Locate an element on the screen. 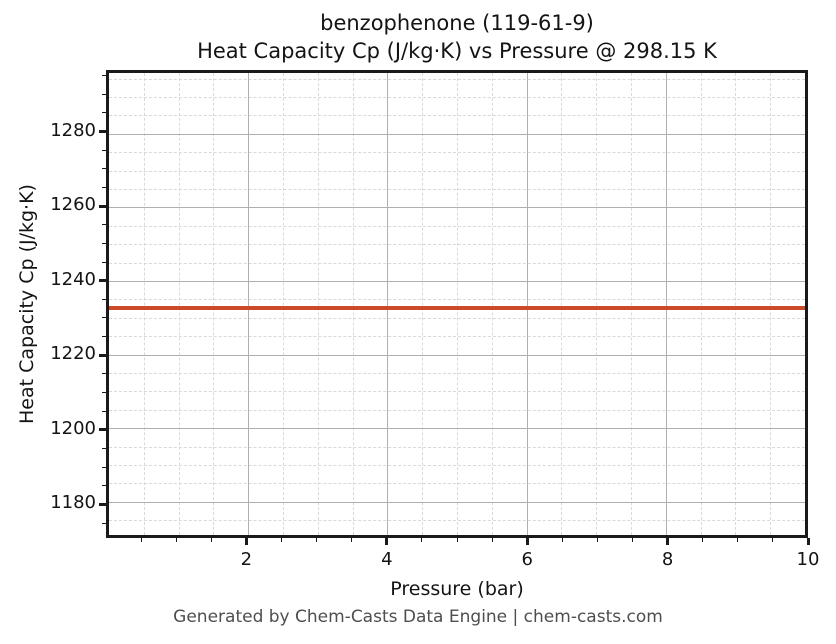  x-axis-label: Pressure (bar) is located at coordinates (457, 589).